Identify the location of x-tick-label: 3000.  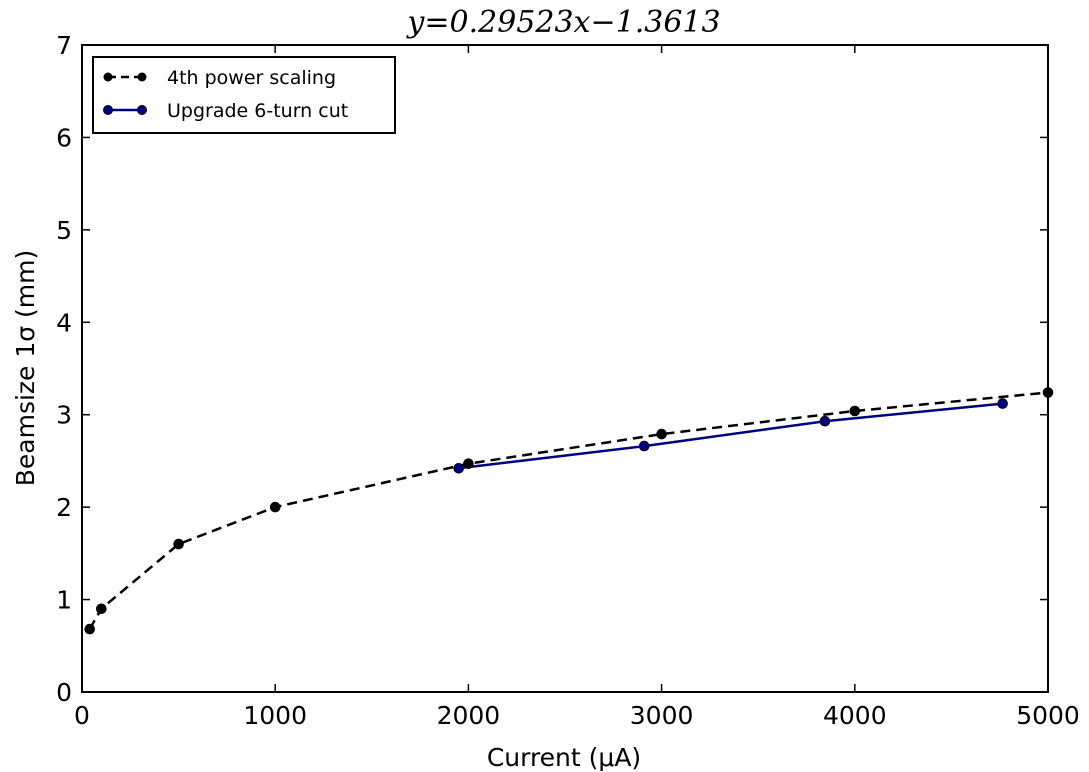
(662, 715).